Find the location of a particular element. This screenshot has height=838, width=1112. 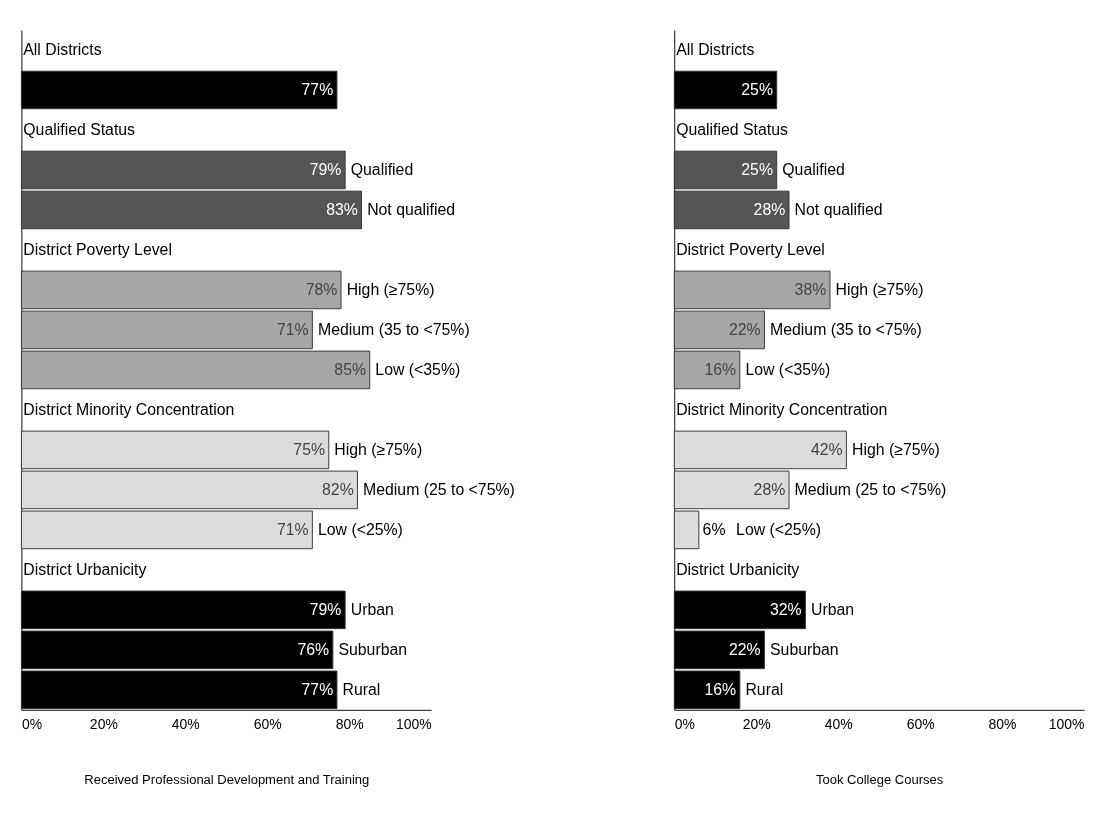

data-label: 32% is located at coordinates (786, 609).